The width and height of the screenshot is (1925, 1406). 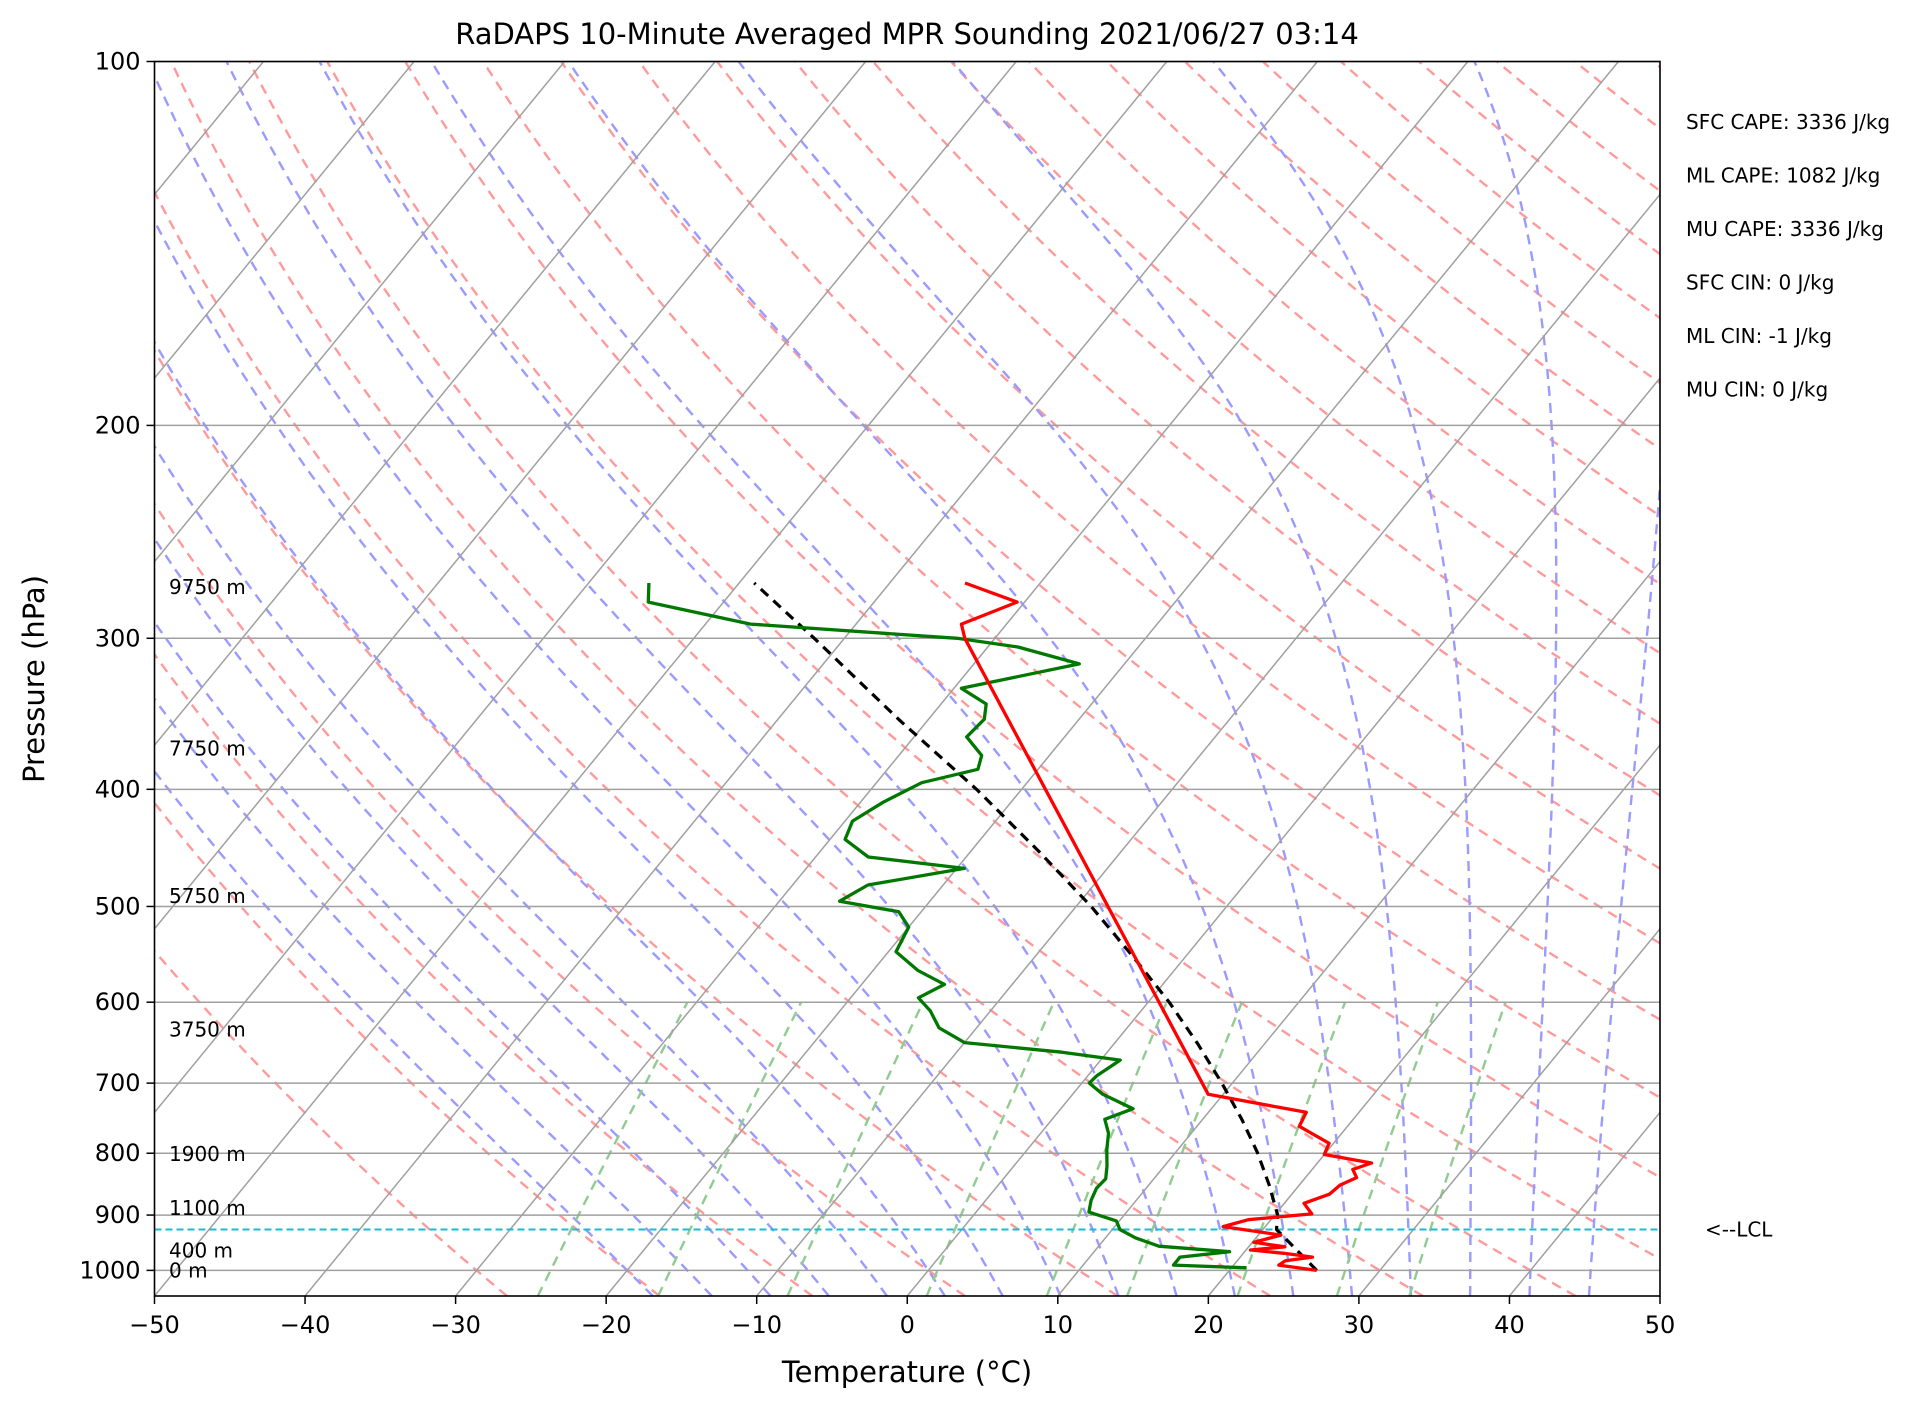 I want to click on height-label: 400 m, so click(x=201, y=1251).